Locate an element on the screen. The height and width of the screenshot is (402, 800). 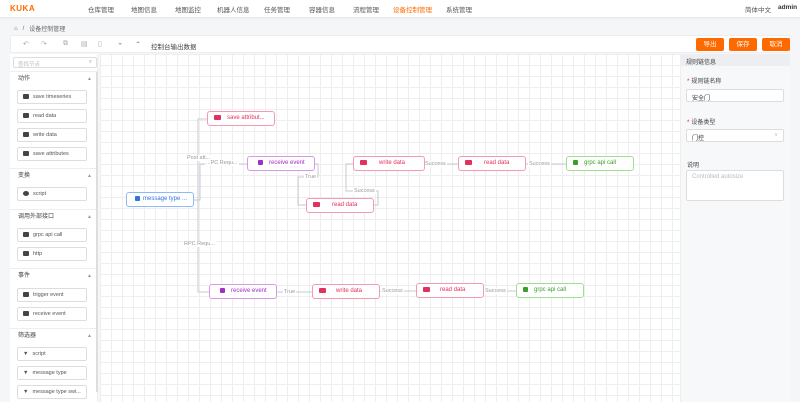
undo-icon: ↶ is located at coordinates (26, 44).